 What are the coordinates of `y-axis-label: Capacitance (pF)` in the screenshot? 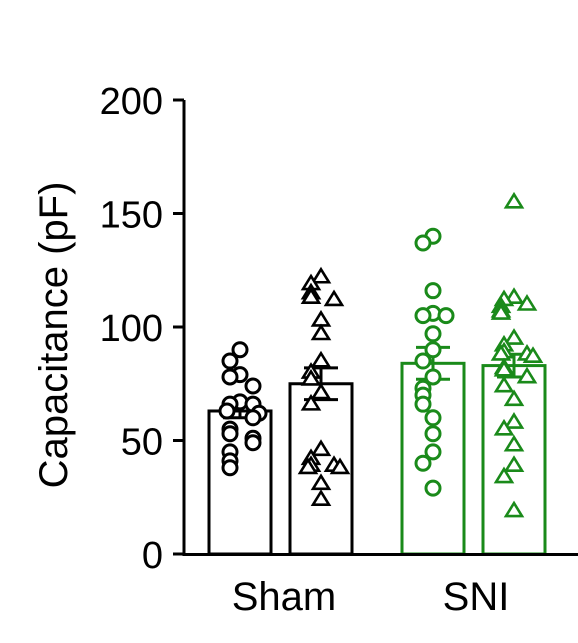 It's located at (54, 335).